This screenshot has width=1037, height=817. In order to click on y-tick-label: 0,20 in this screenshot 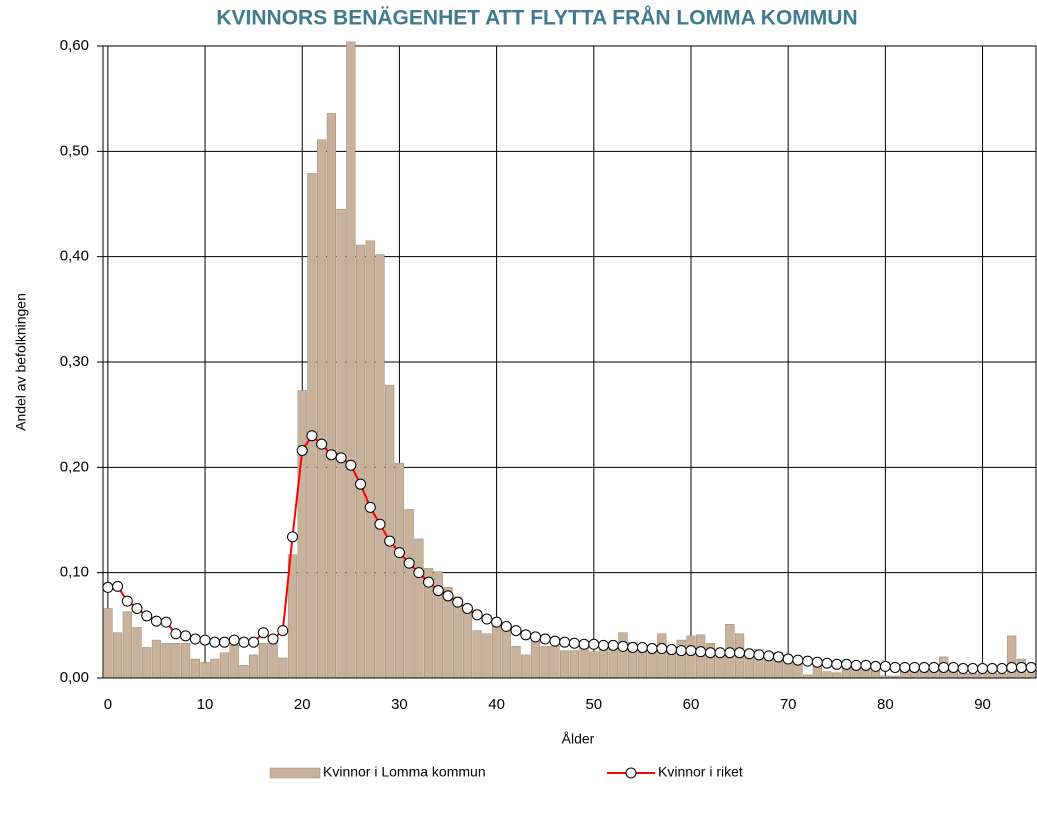, I will do `click(74, 466)`.